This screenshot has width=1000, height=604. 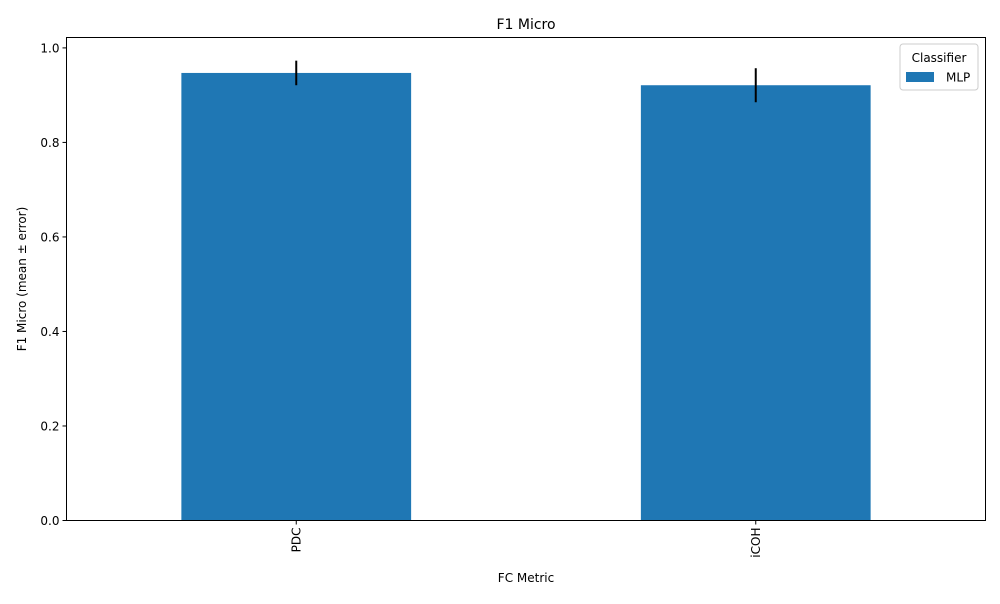 What do you see at coordinates (49, 48) in the screenshot?
I see `y-tick-label: 1.0` at bounding box center [49, 48].